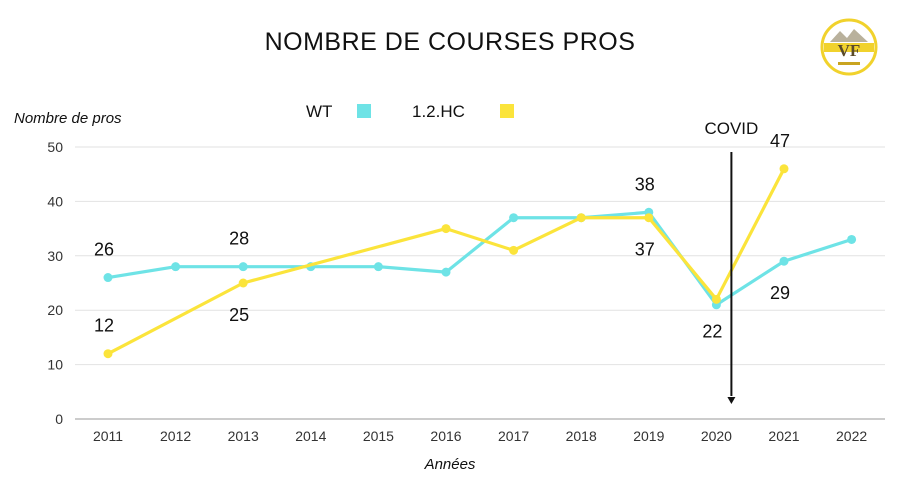 The width and height of the screenshot is (900, 480). What do you see at coordinates (239, 315) in the screenshot?
I see `data-label: 25` at bounding box center [239, 315].